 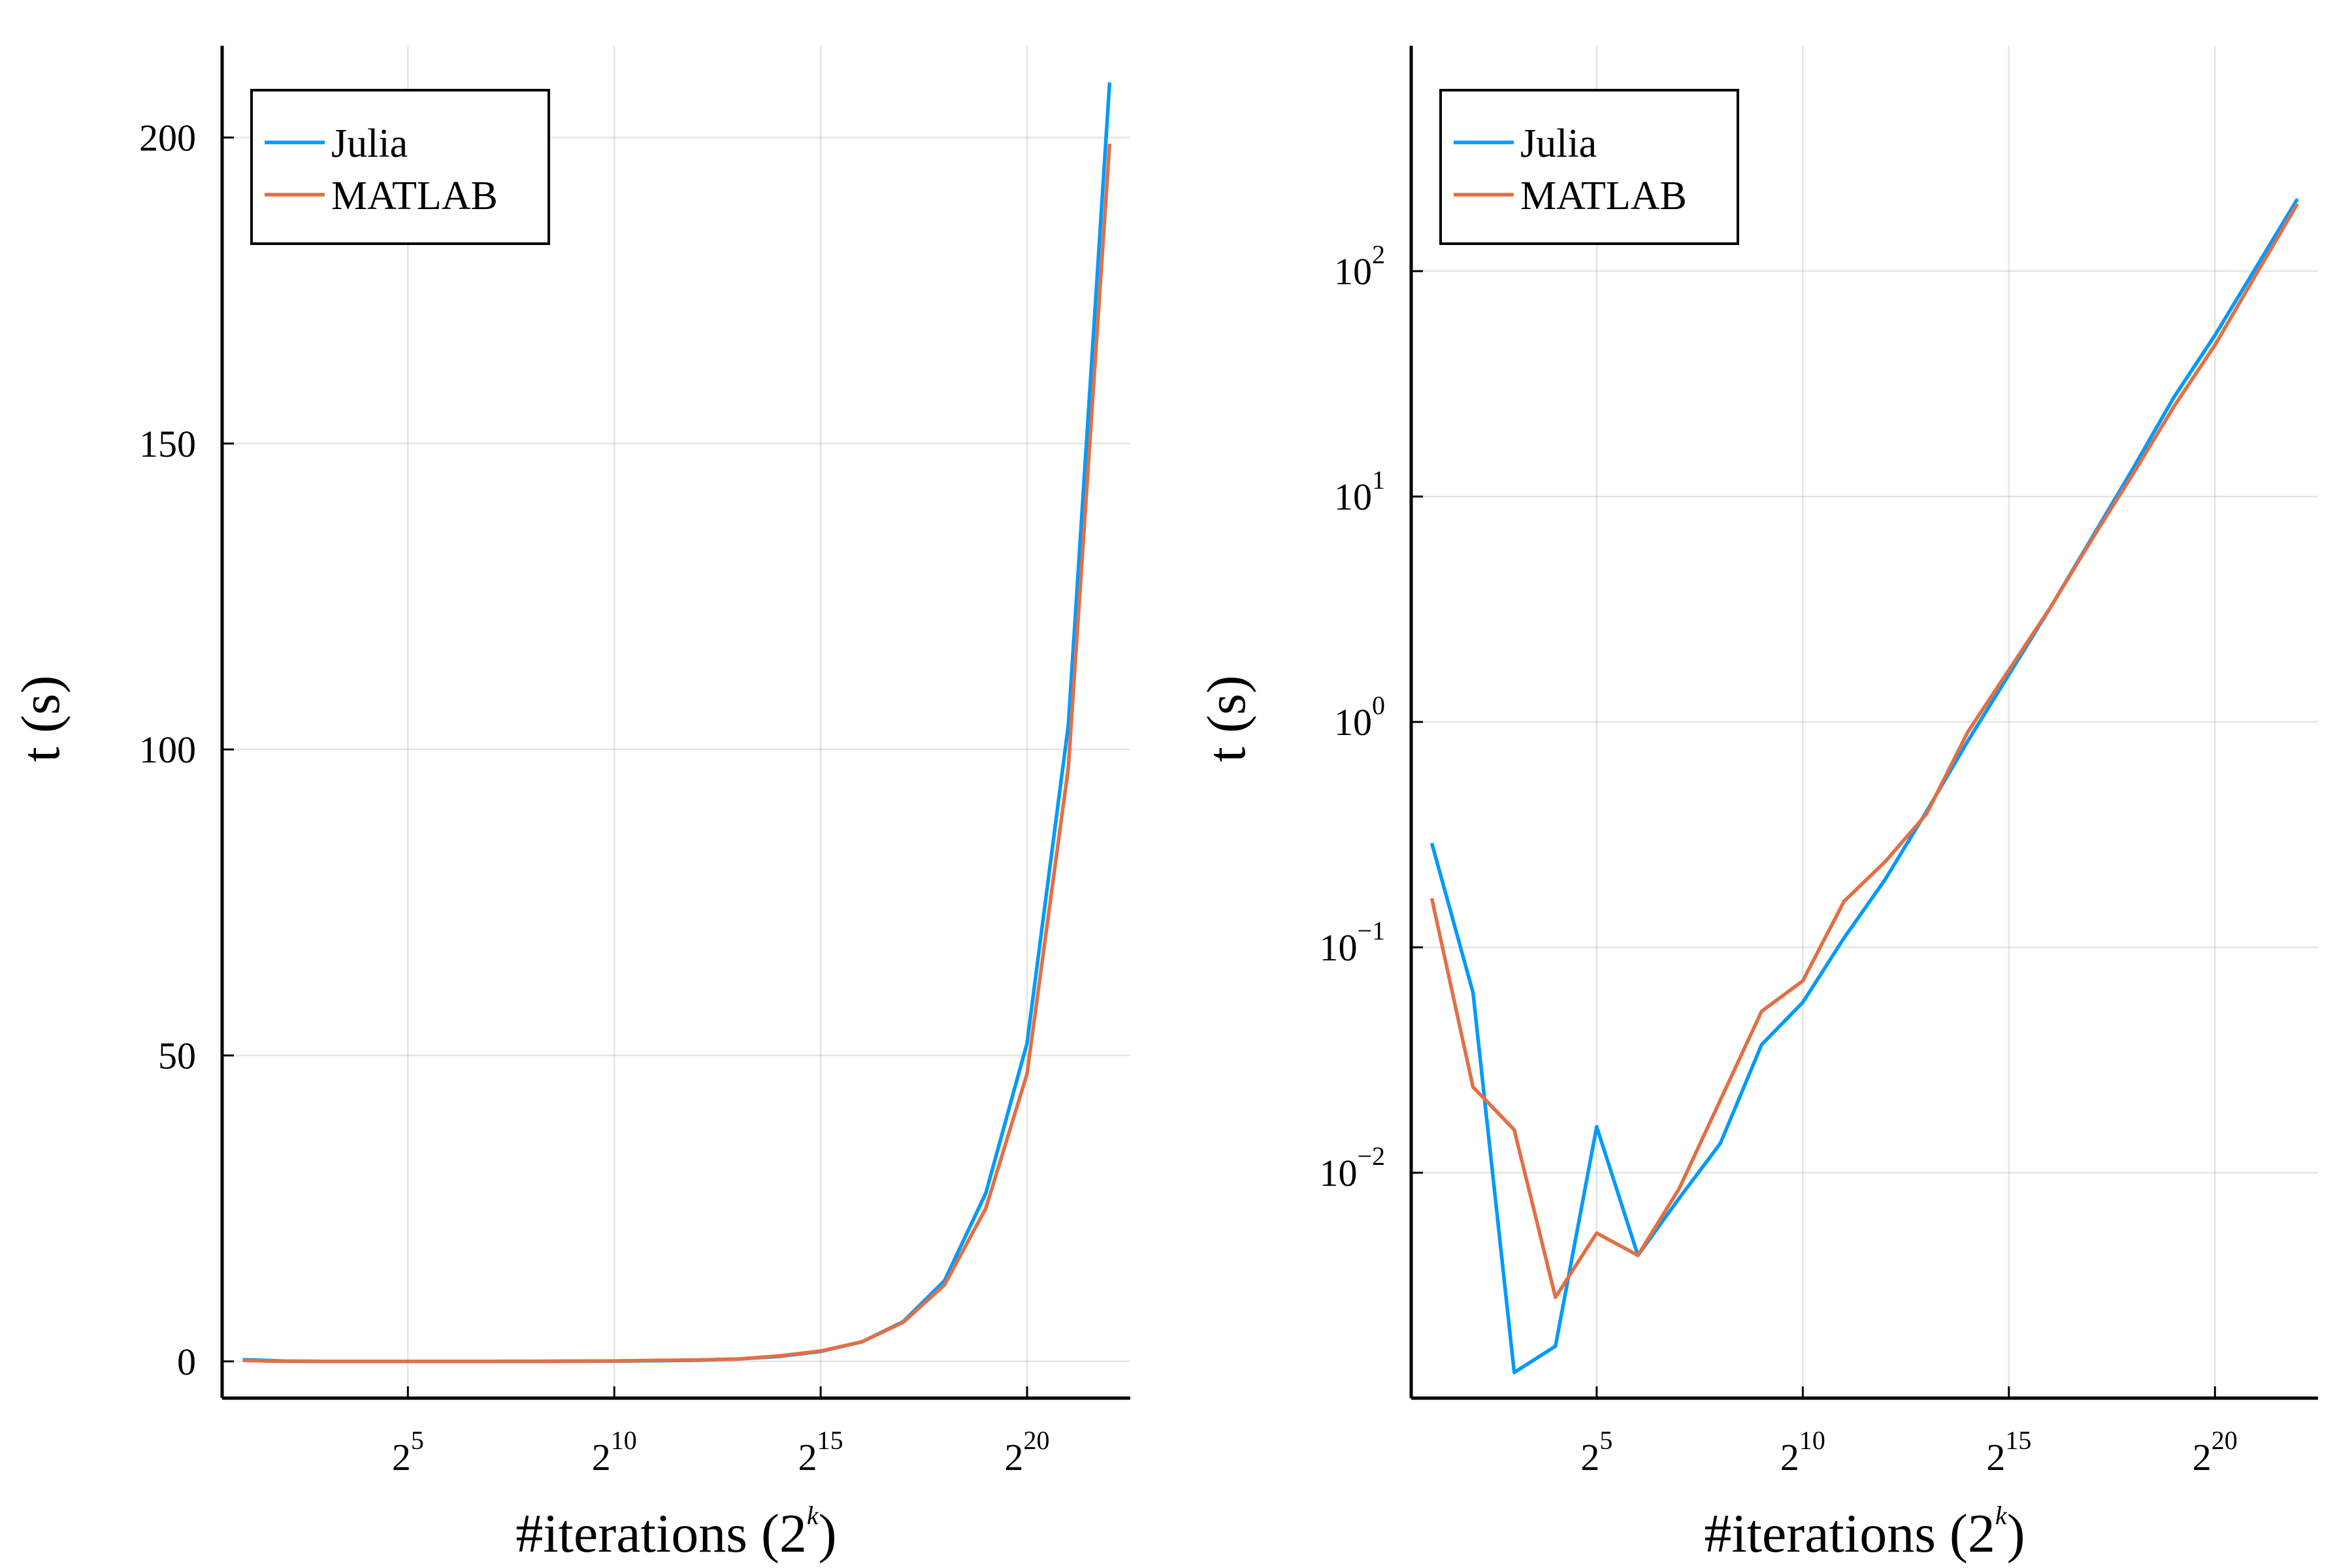 I want to click on y-tick-label: 10−2, so click(x=1352, y=1167).